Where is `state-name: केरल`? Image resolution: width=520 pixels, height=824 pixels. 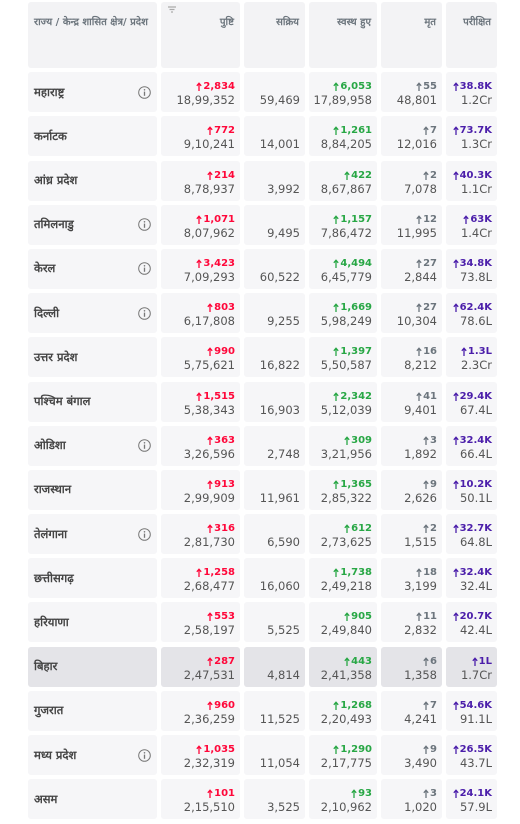 state-name: केरल is located at coordinates (45, 268).